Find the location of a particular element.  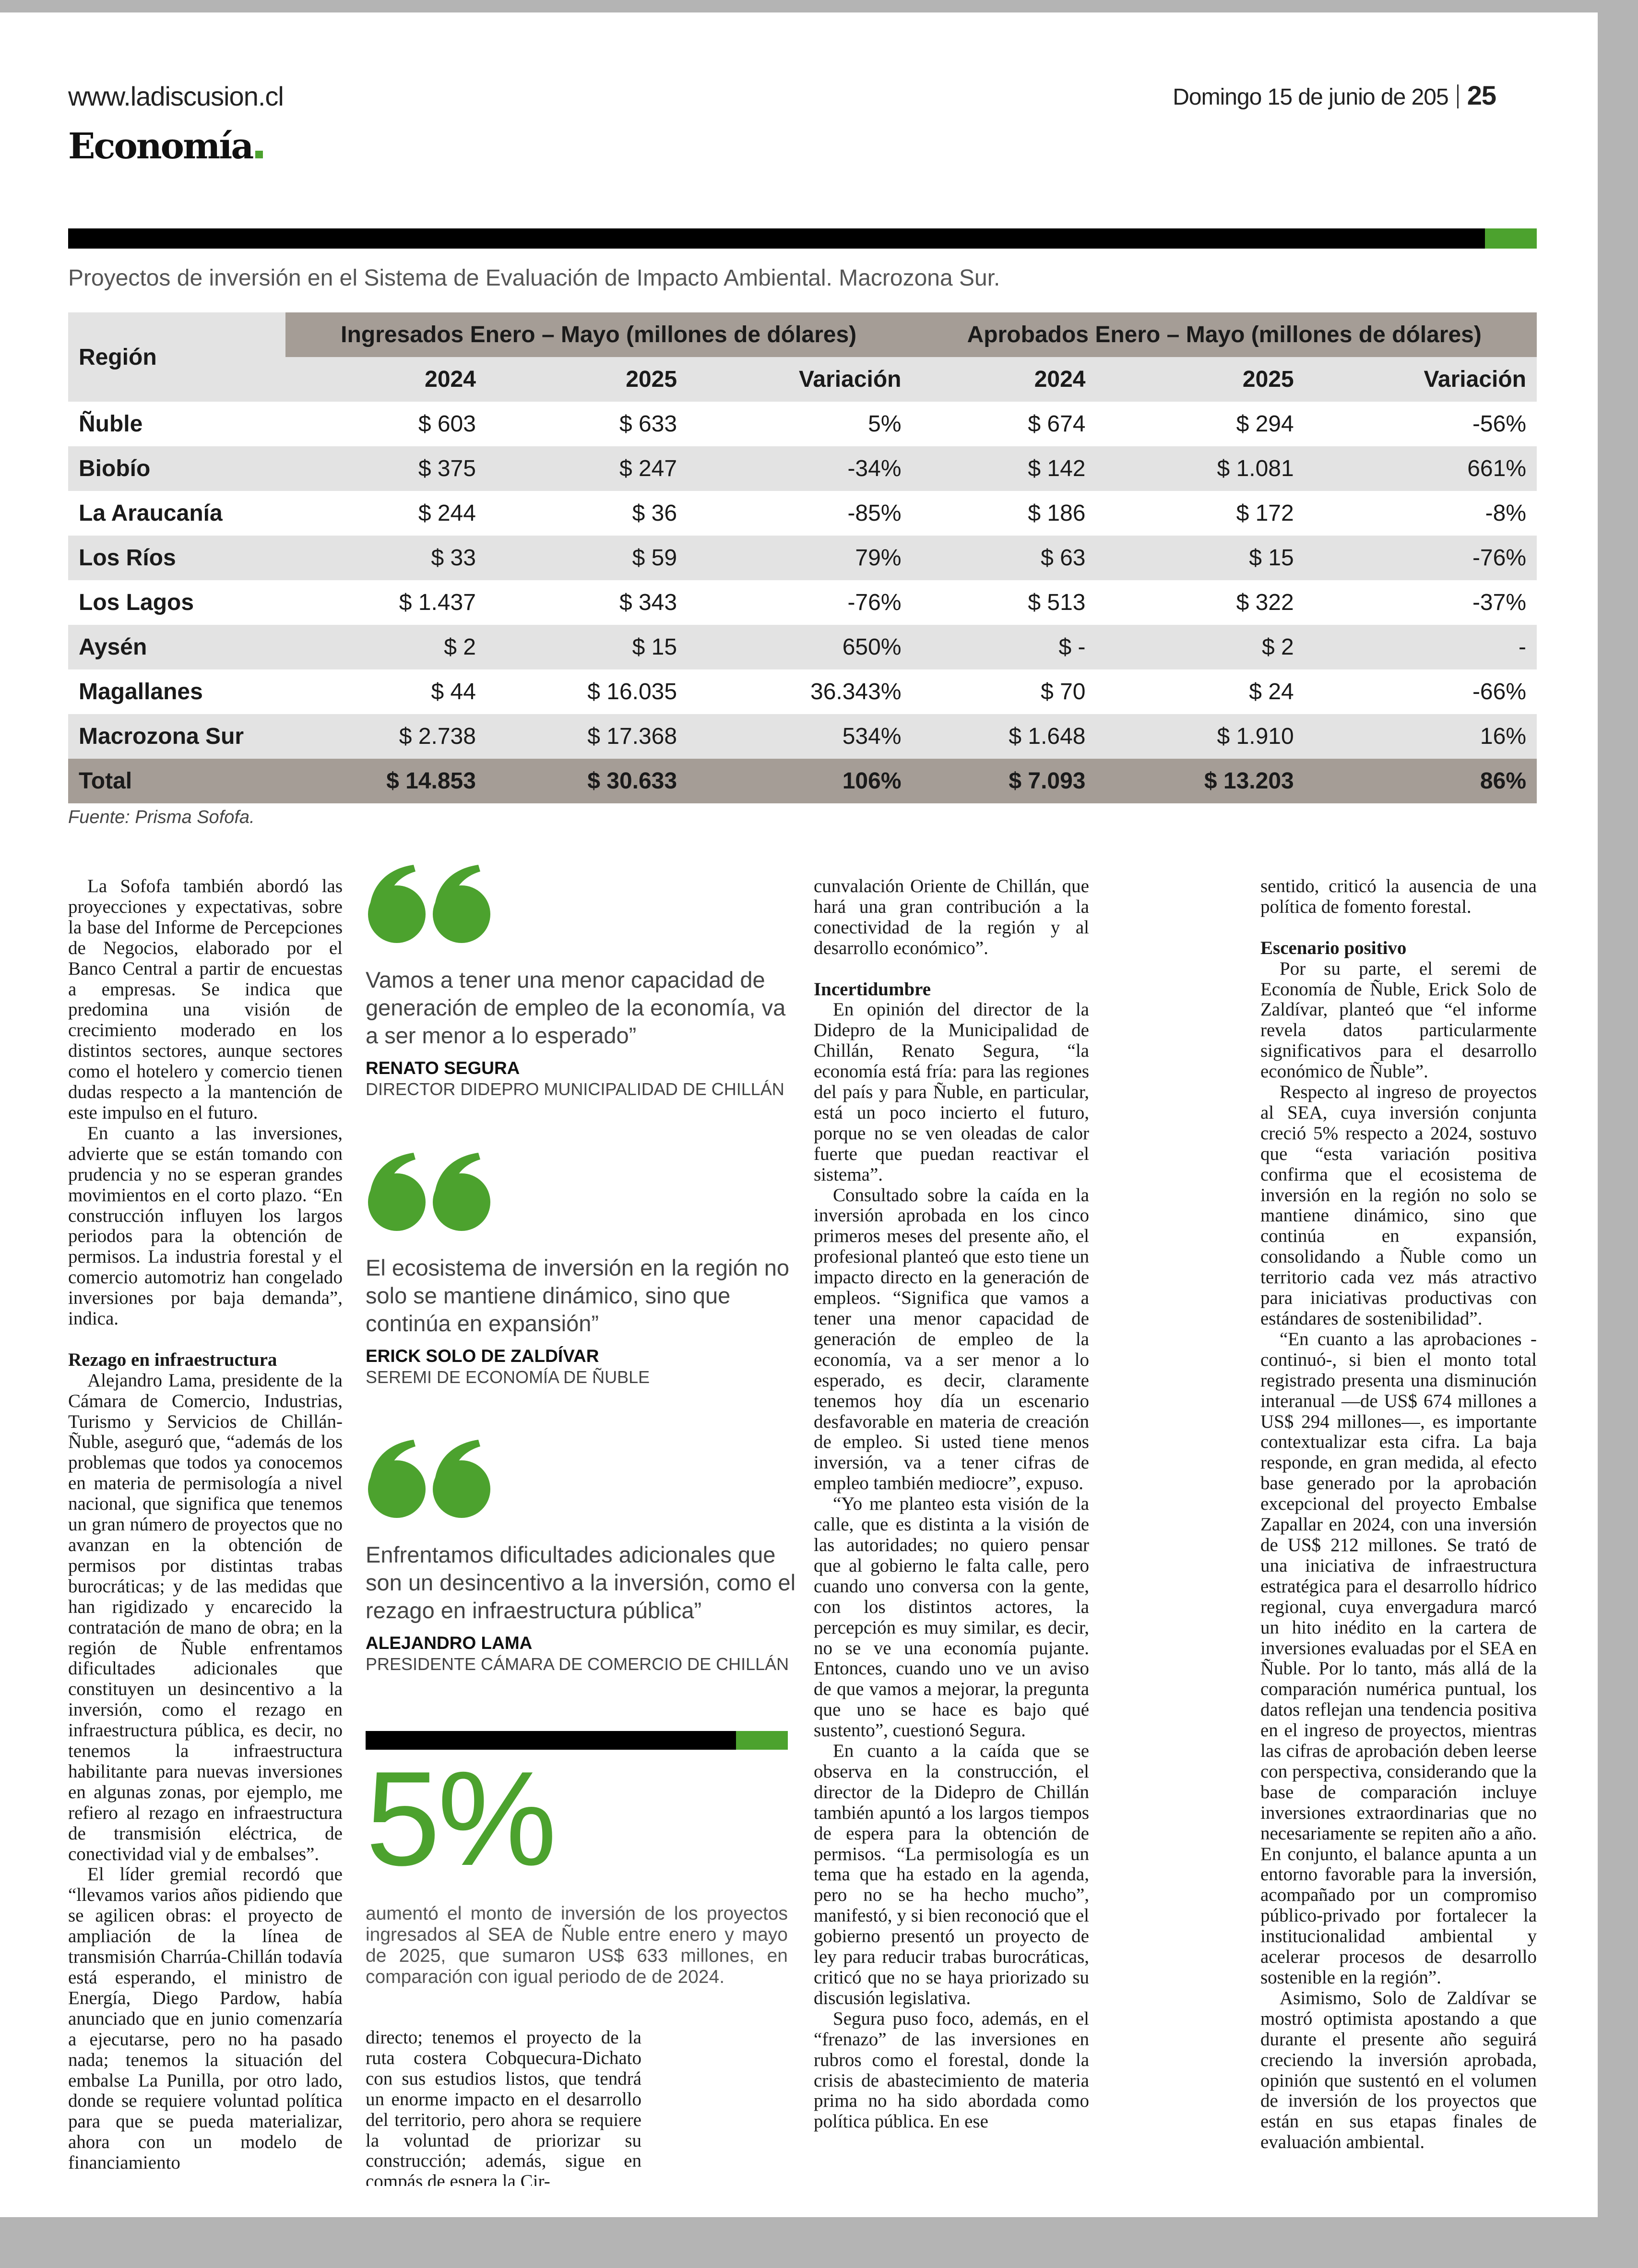

region-cell: Macrozona Sur is located at coordinates (176, 736).